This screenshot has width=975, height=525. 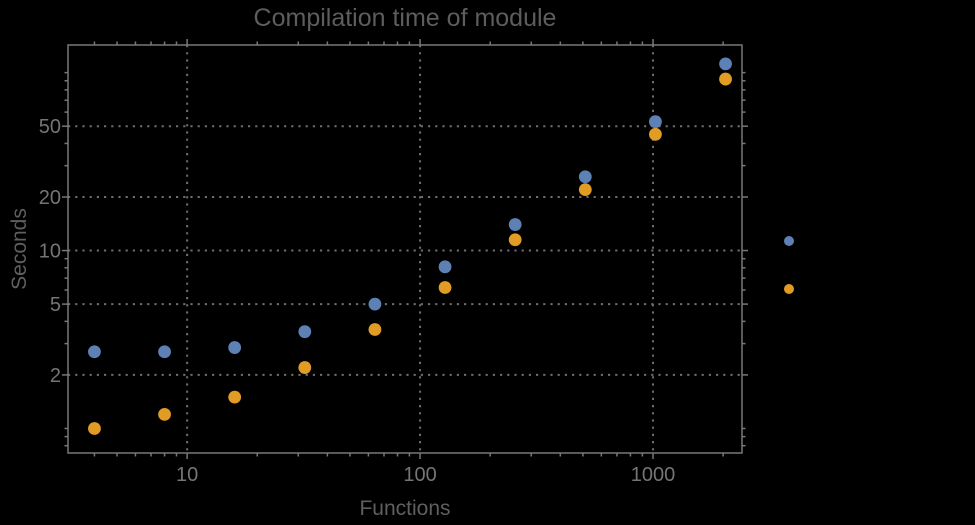 I want to click on y-tick-label: 5, so click(x=55, y=305).